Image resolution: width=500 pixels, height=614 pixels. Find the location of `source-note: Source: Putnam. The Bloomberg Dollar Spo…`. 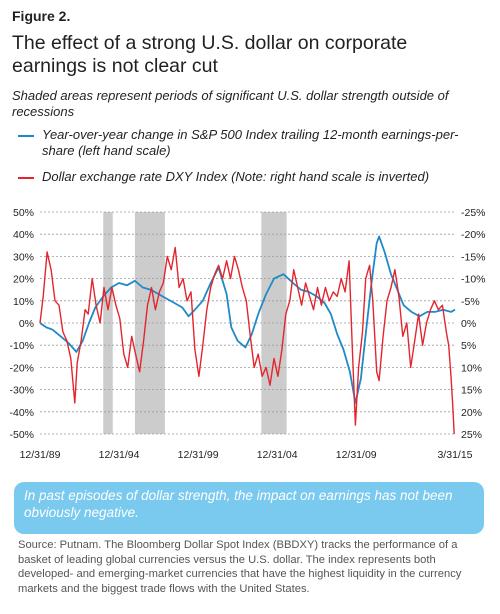

source-note: Source: Putnam. The Bloomberg Dollar Spo… is located at coordinates (240, 567).